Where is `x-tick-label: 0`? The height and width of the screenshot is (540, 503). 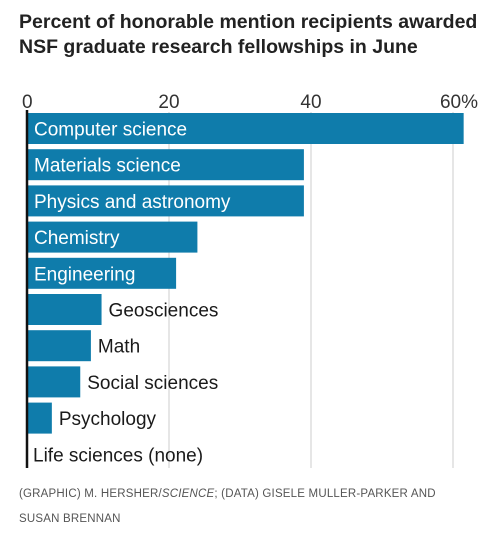
x-tick-label: 0 is located at coordinates (27, 102).